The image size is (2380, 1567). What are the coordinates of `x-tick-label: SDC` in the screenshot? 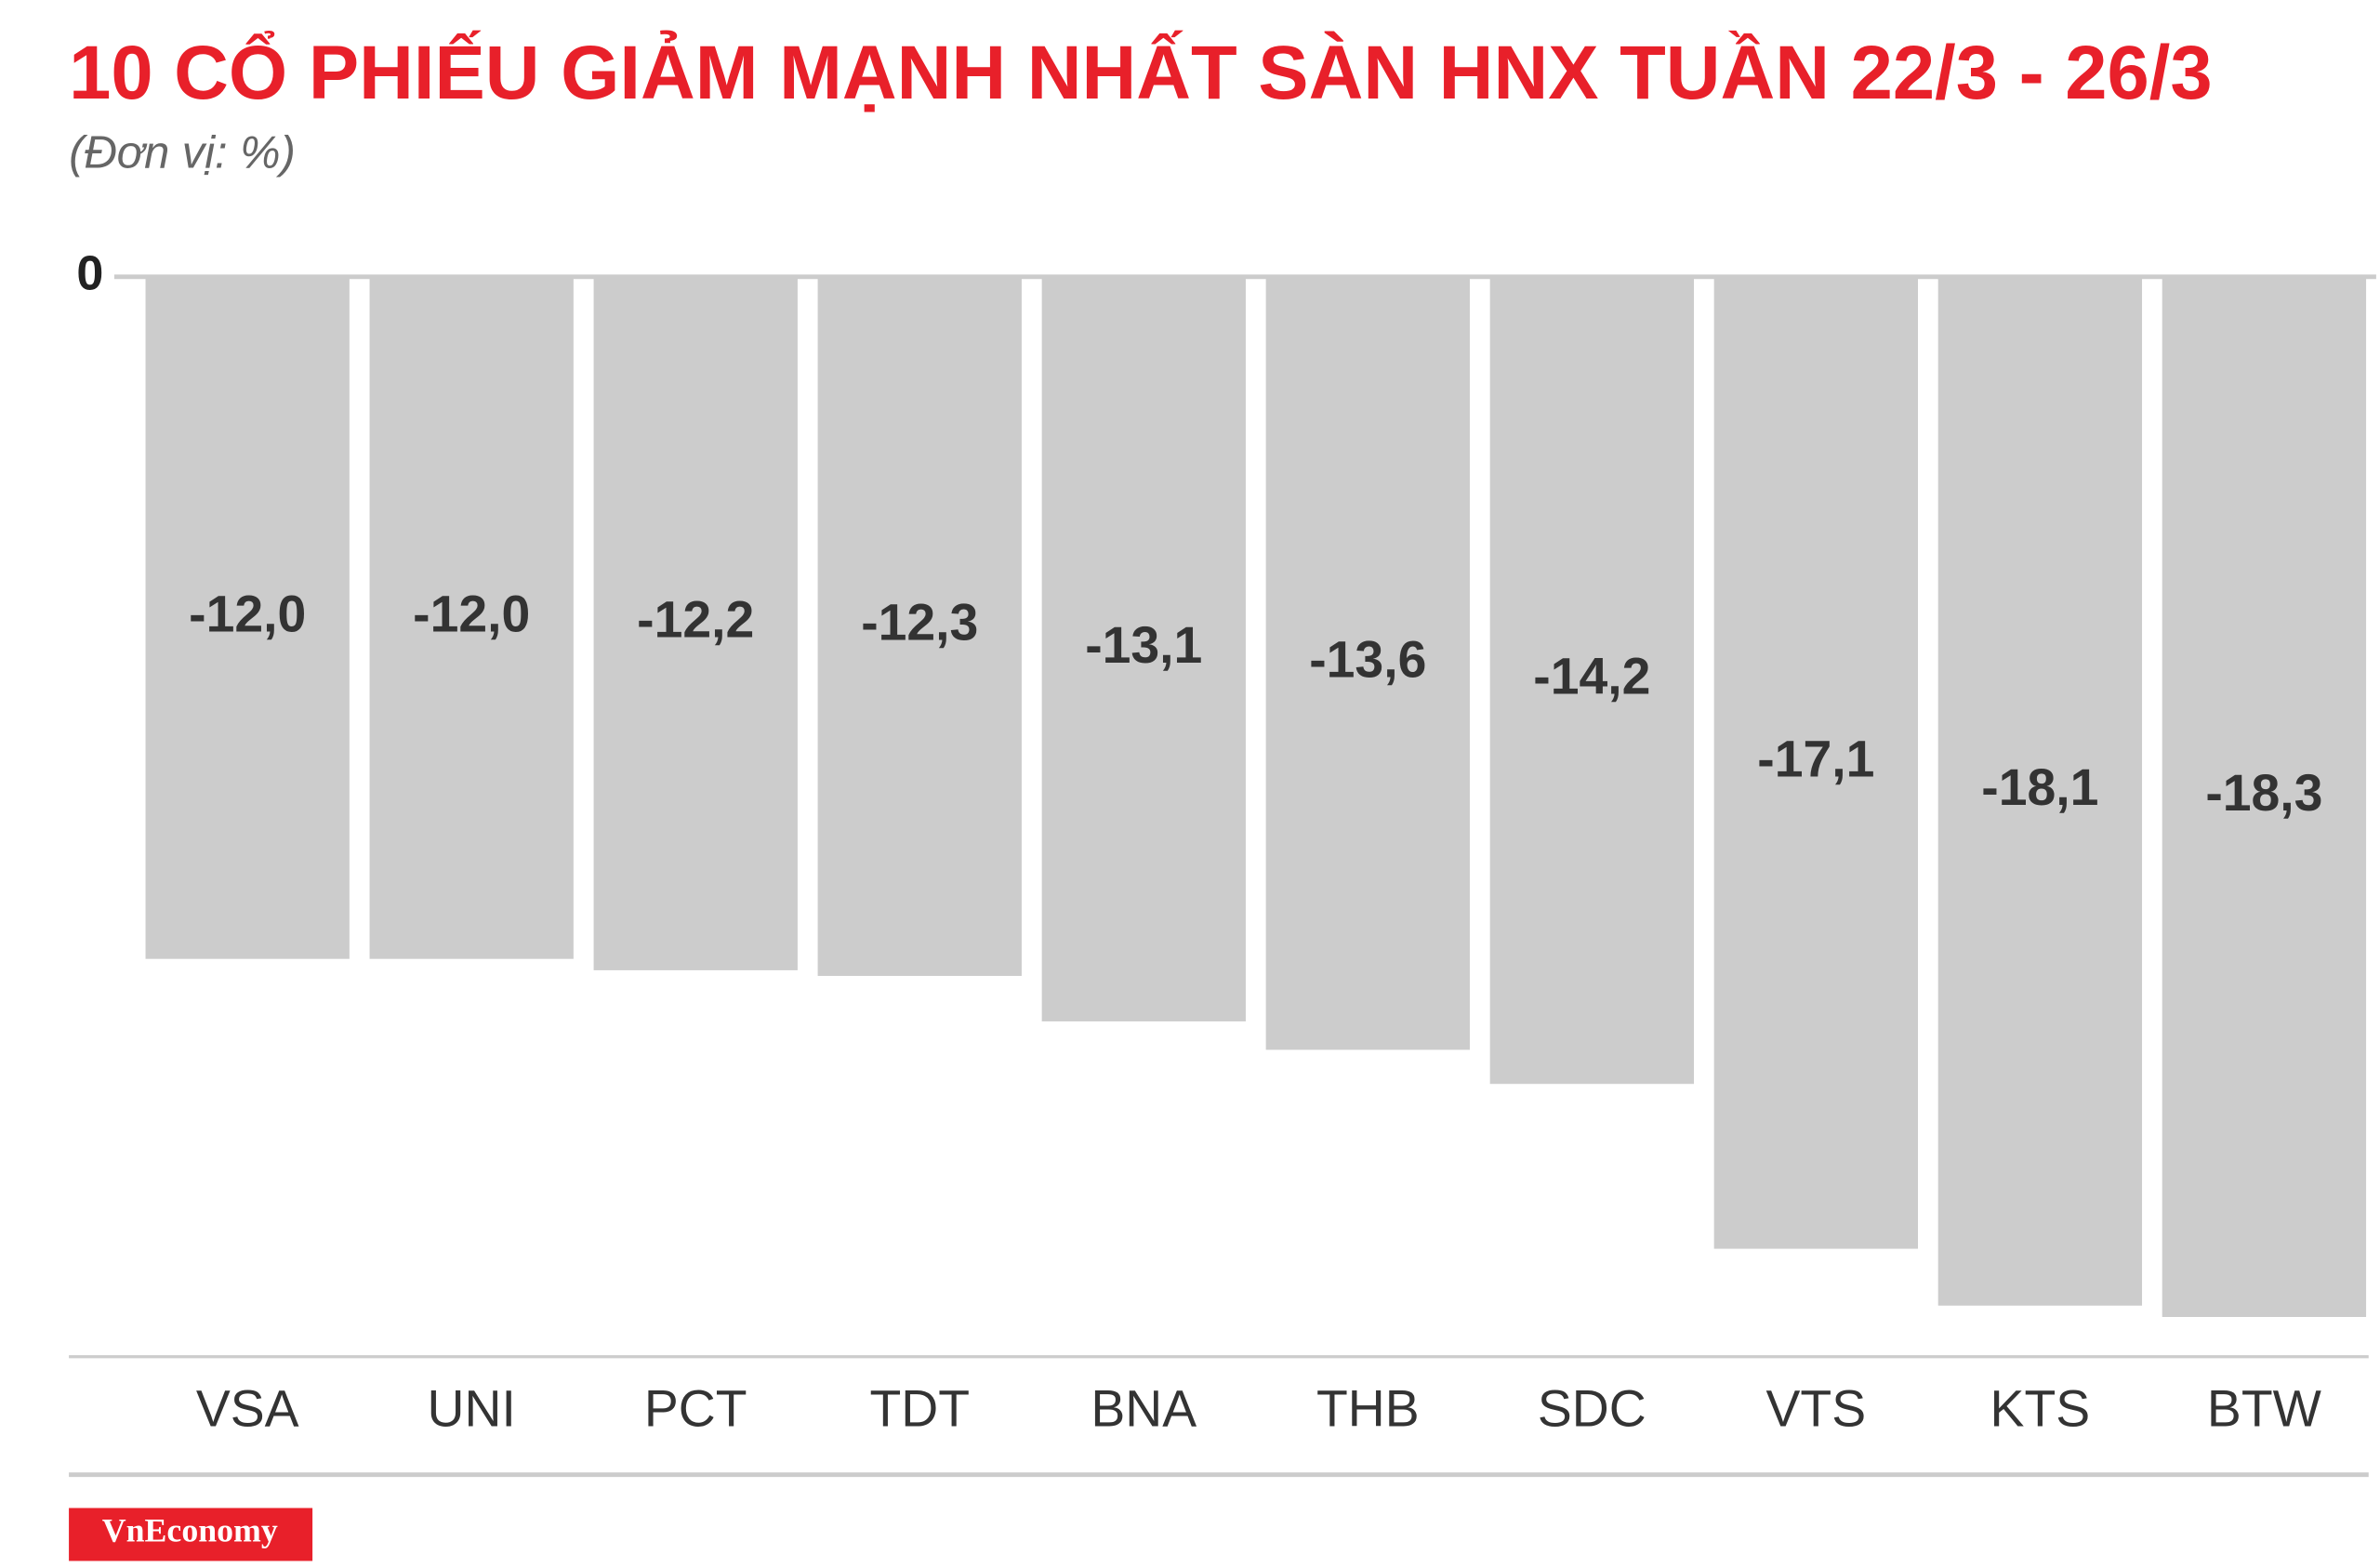 It's located at (1592, 1409).